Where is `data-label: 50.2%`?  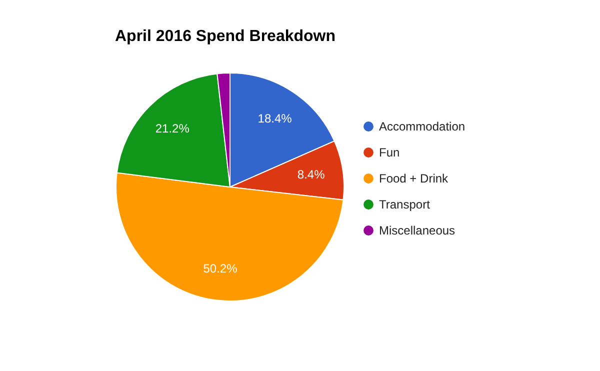 data-label: 50.2% is located at coordinates (220, 268).